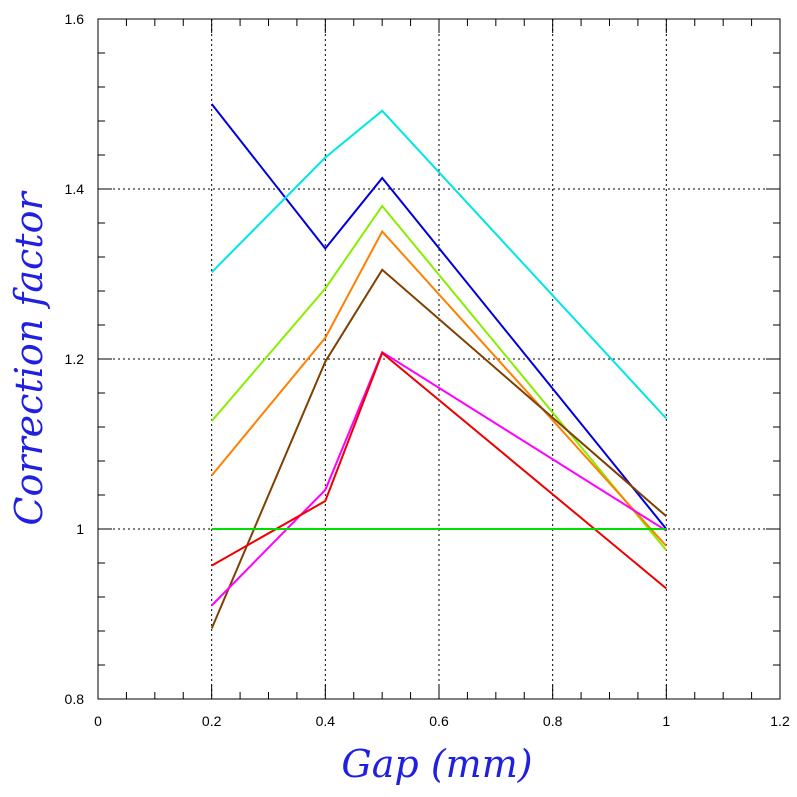 This screenshot has height=797, width=797. Describe the element at coordinates (80, 529) in the screenshot. I see `y-tick-label: 1` at that location.